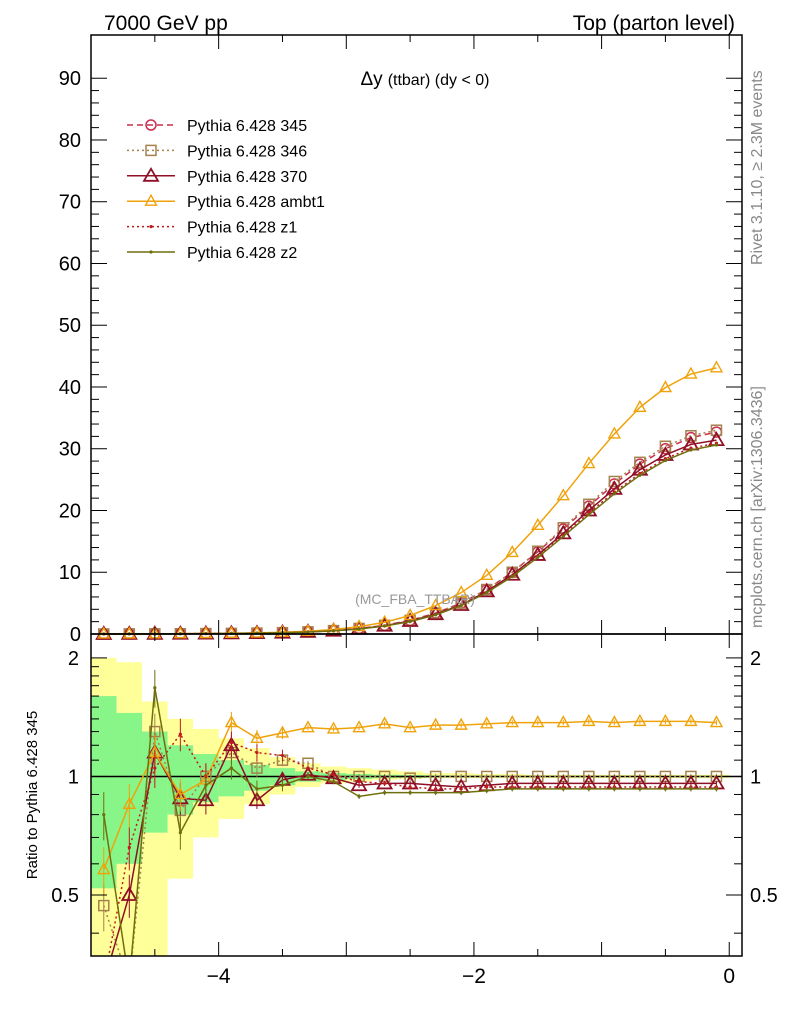  What do you see at coordinates (65, 896) in the screenshot?
I see `ratio-ytick-label: 0.5` at bounding box center [65, 896].